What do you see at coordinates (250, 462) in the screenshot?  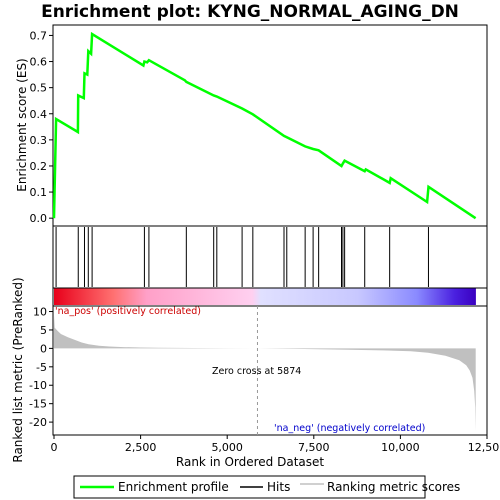 I see `metric-x-axis-label: Rank in Ordered Dataset` at bounding box center [250, 462].